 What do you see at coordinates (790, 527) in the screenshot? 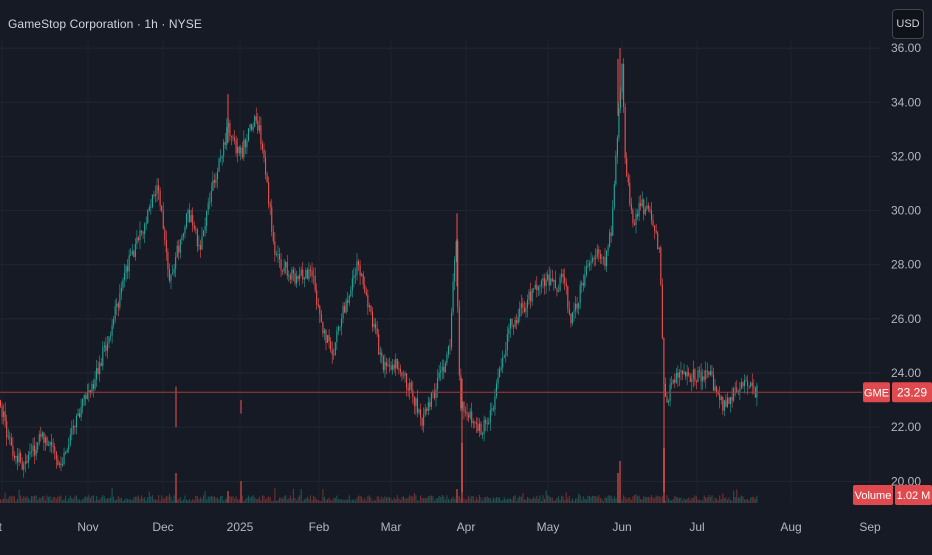
I see `x-tick-label: Aug` at bounding box center [790, 527].